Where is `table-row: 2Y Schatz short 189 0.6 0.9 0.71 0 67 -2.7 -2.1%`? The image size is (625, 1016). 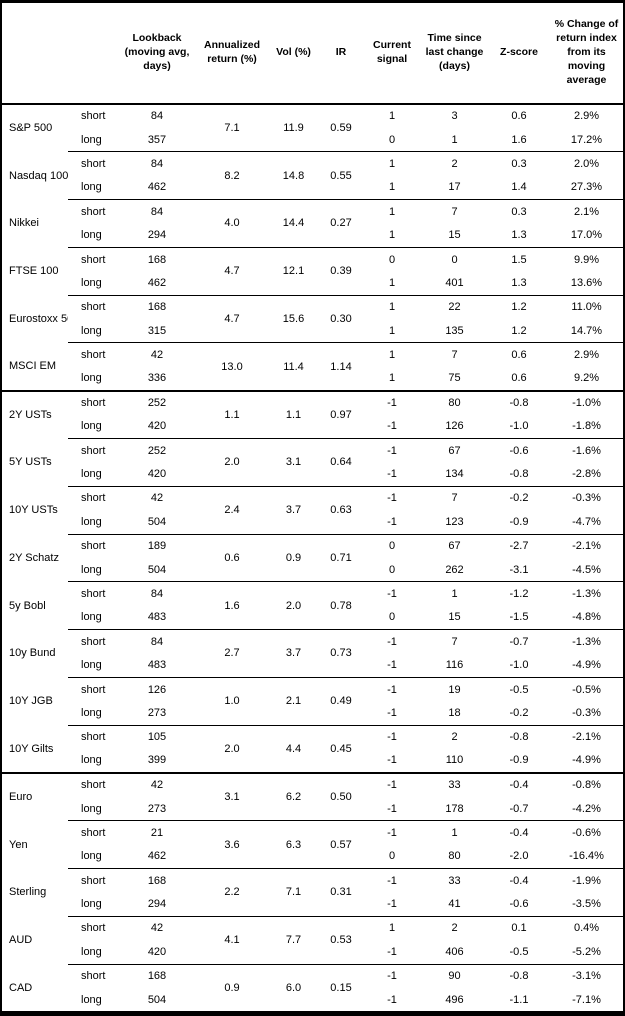 table-row: 2Y Schatz short 189 0.6 0.9 0.71 0 67 -2.7 -2.1% is located at coordinates (312, 557).